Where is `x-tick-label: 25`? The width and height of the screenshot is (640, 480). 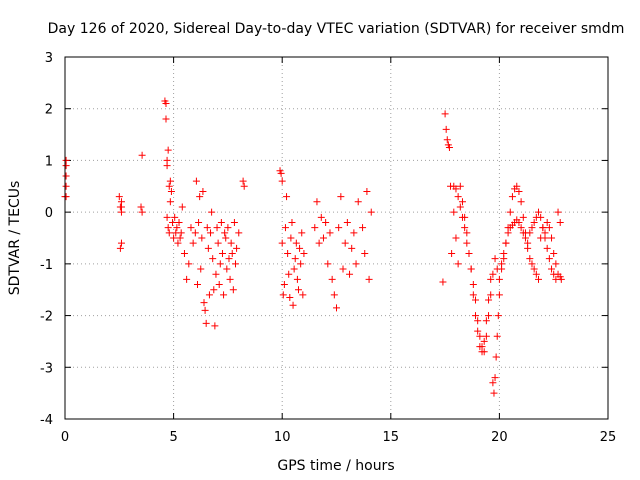 x-tick-label: 25 is located at coordinates (608, 437).